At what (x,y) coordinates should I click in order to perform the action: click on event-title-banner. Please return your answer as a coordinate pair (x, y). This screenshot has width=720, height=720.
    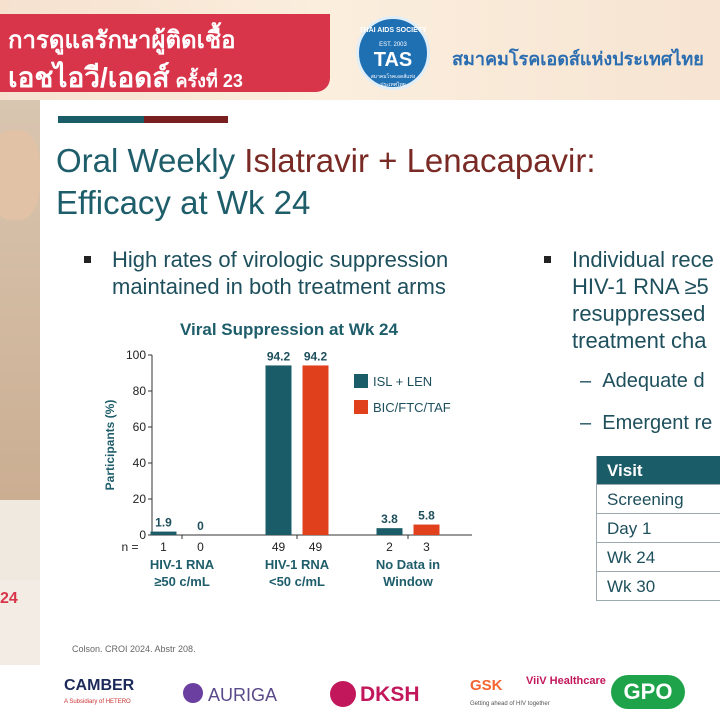
    Looking at the image, I should click on (165, 53).